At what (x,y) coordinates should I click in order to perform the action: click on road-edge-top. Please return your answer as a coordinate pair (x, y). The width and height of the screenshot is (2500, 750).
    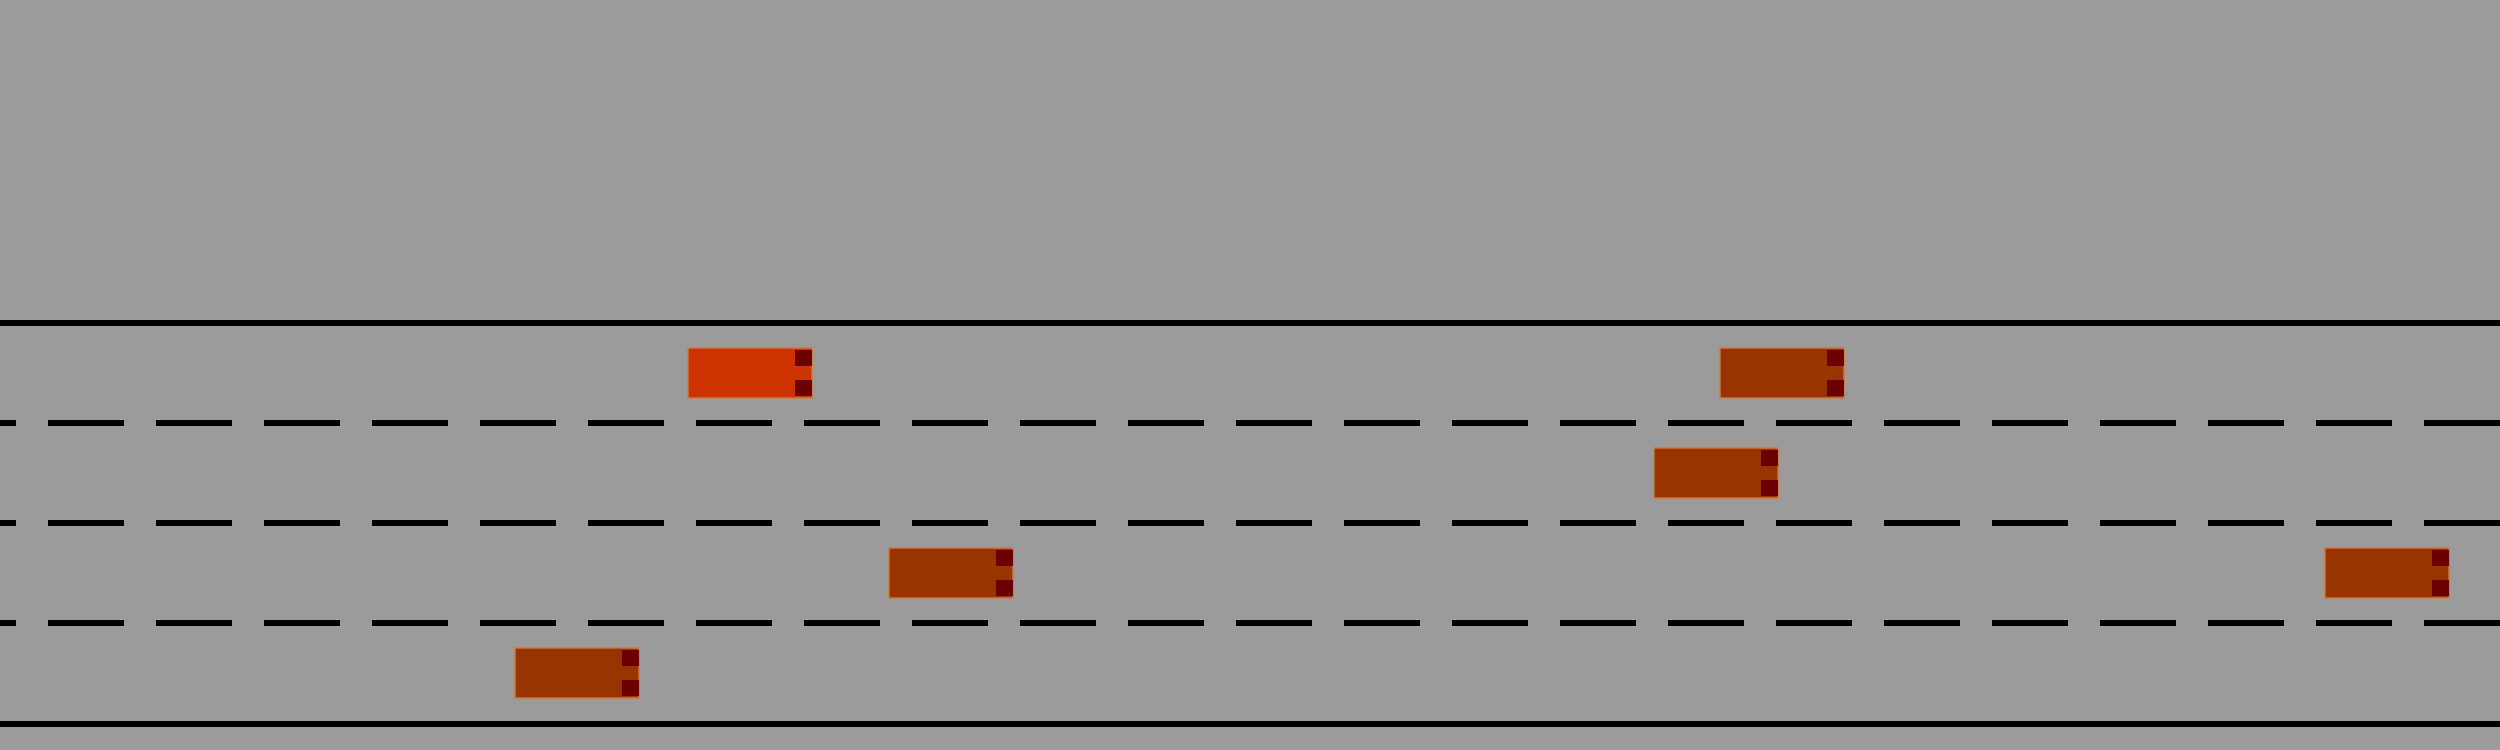
    Looking at the image, I should click on (1250, 323).